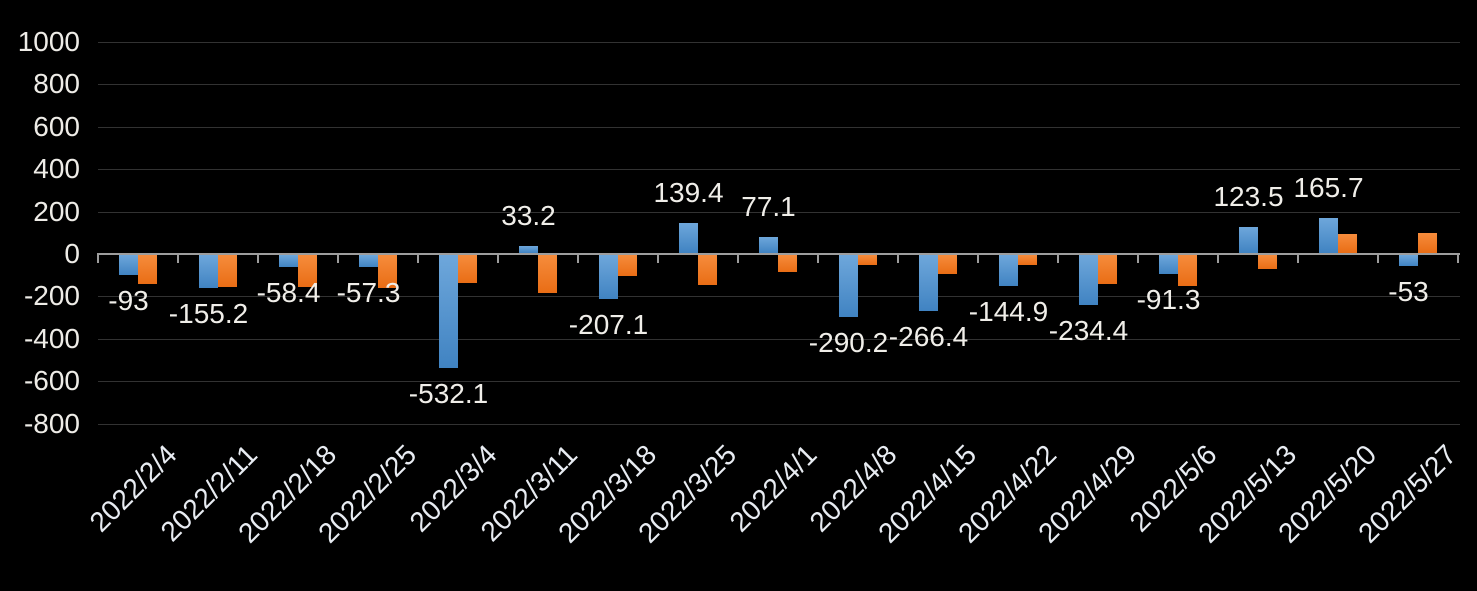  Describe the element at coordinates (128, 300) in the screenshot. I see `data-label-2022/2/4: -93` at that location.